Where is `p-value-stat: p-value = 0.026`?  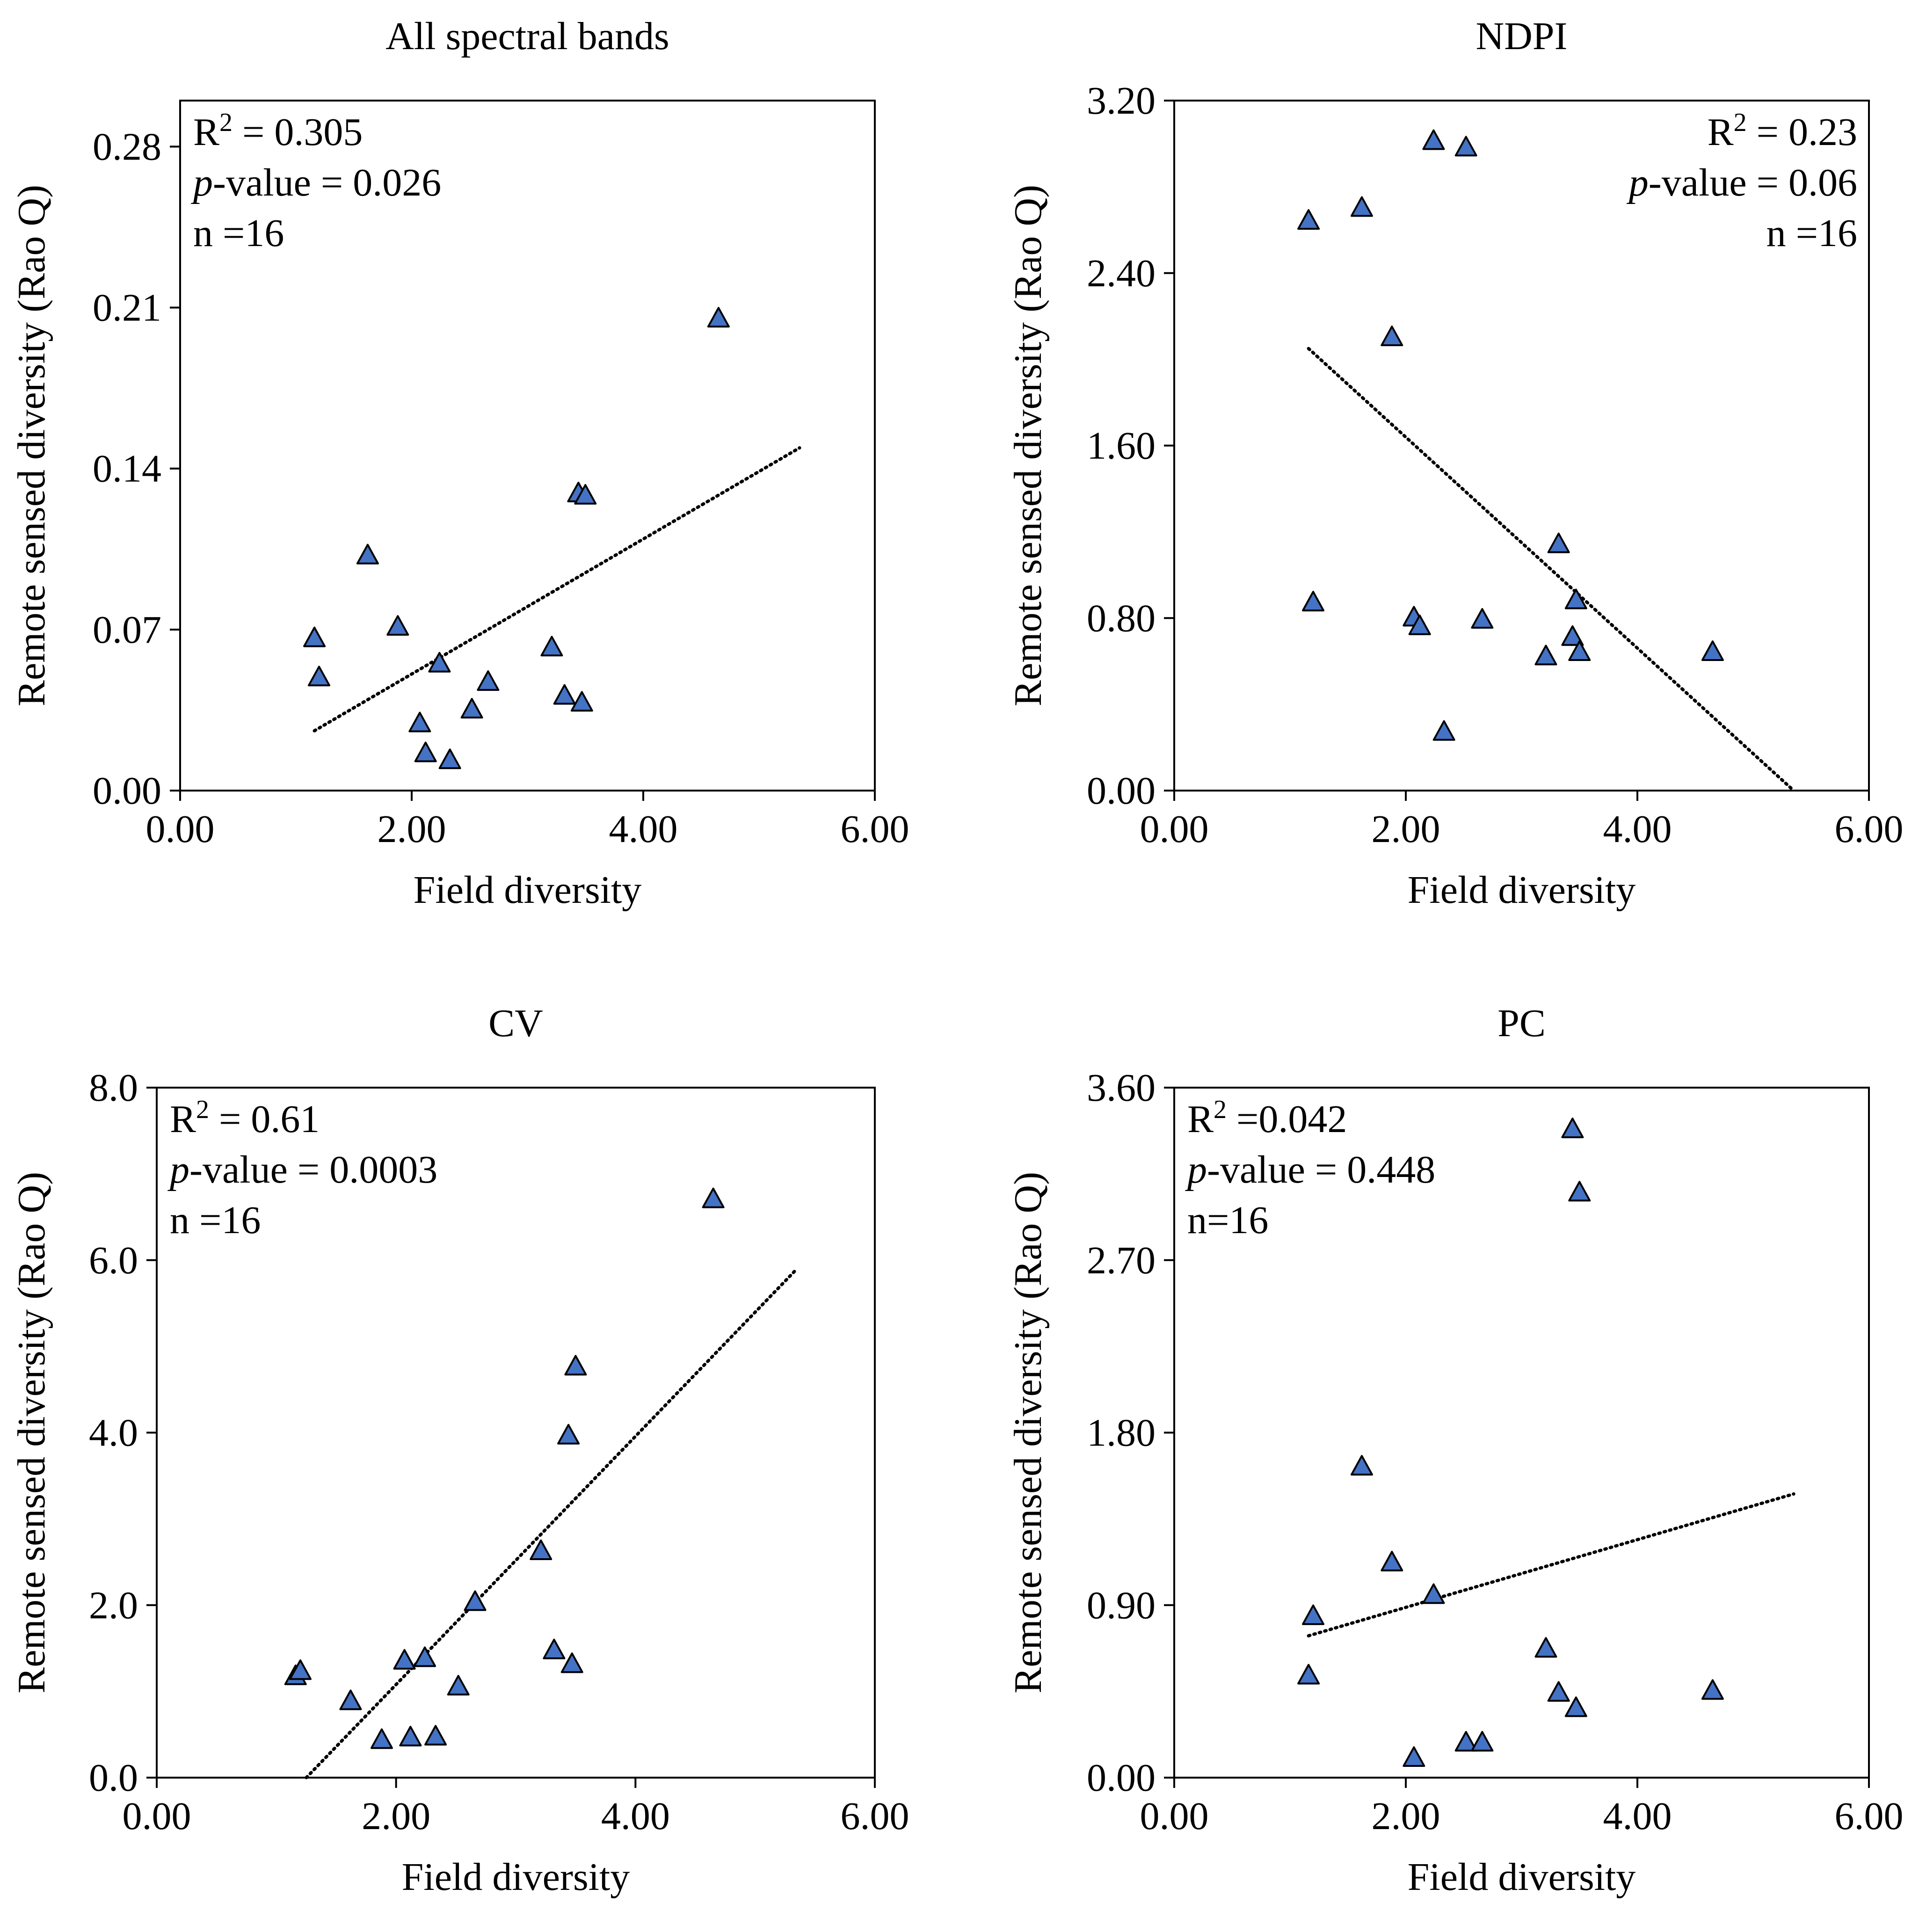 p-value-stat: p-value = 0.026 is located at coordinates (316, 183).